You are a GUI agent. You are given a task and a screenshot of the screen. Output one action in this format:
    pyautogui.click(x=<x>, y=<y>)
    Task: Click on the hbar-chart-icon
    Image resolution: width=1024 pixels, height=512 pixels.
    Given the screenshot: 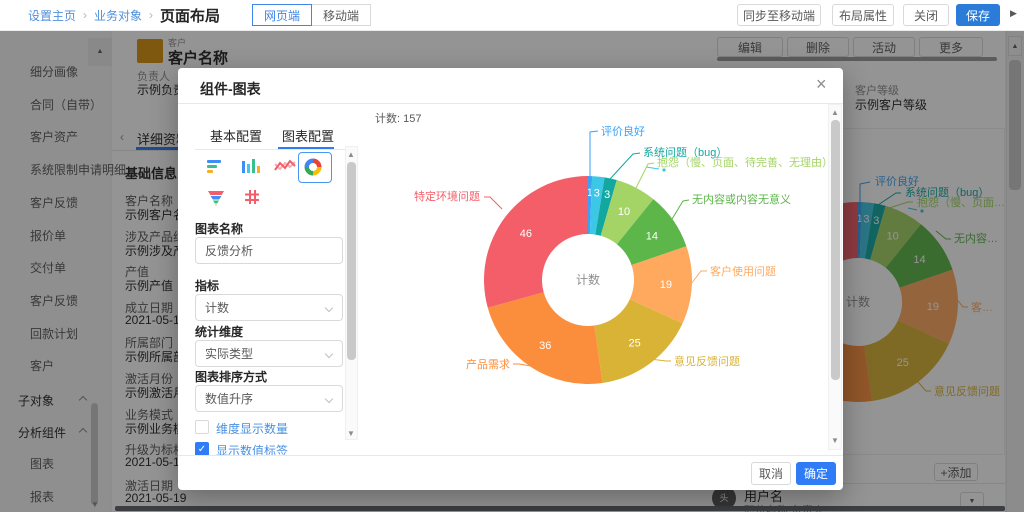 What is the action you would take?
    pyautogui.click(x=216, y=169)
    